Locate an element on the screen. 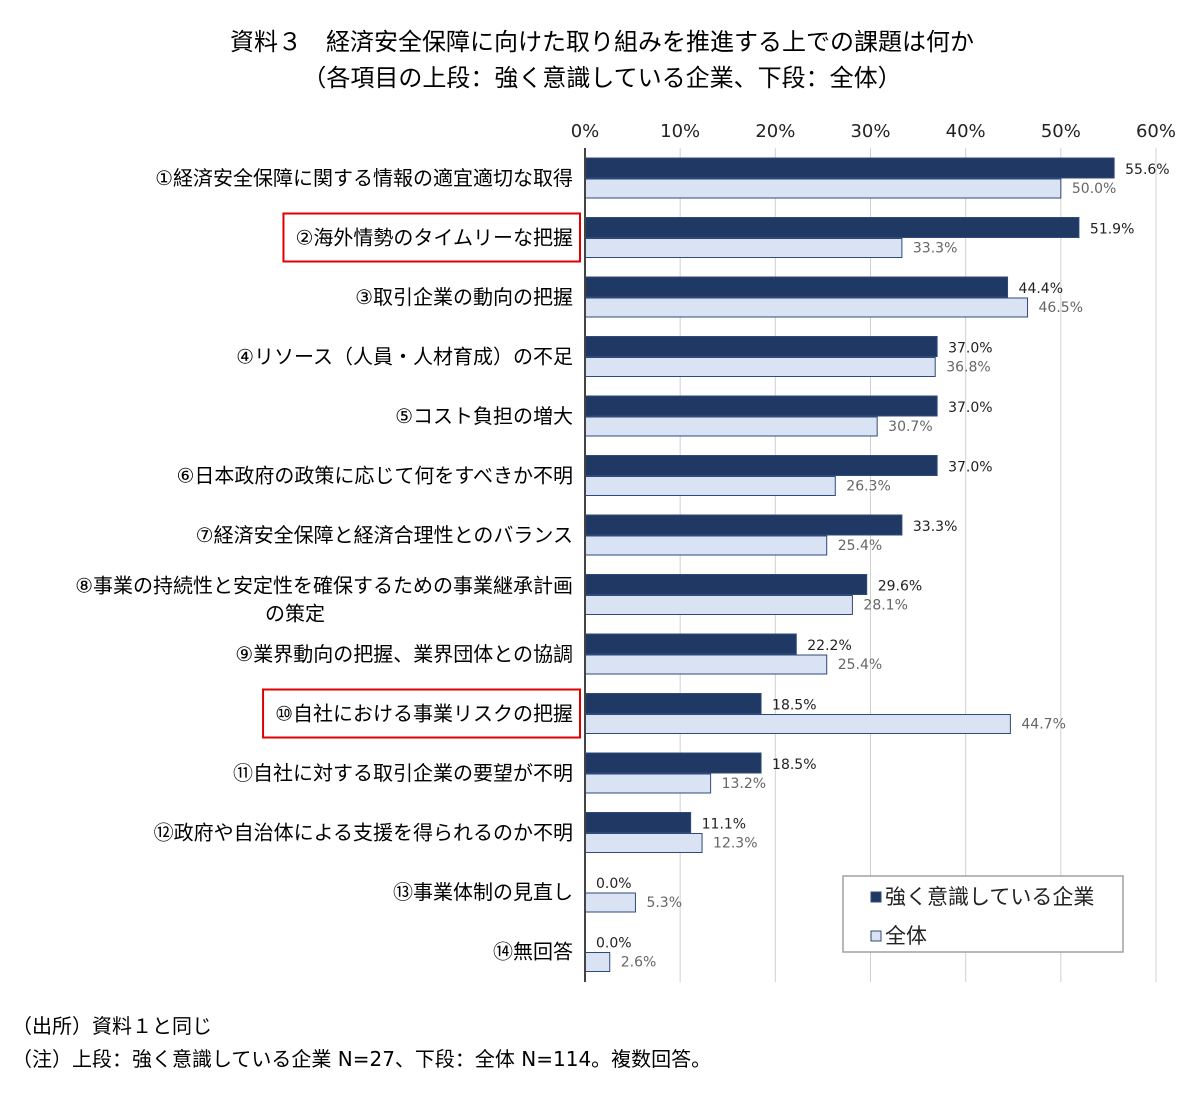 The width and height of the screenshot is (1204, 1102). category-label: ⑩自社における事業リスクの把握 is located at coordinates (424, 714).